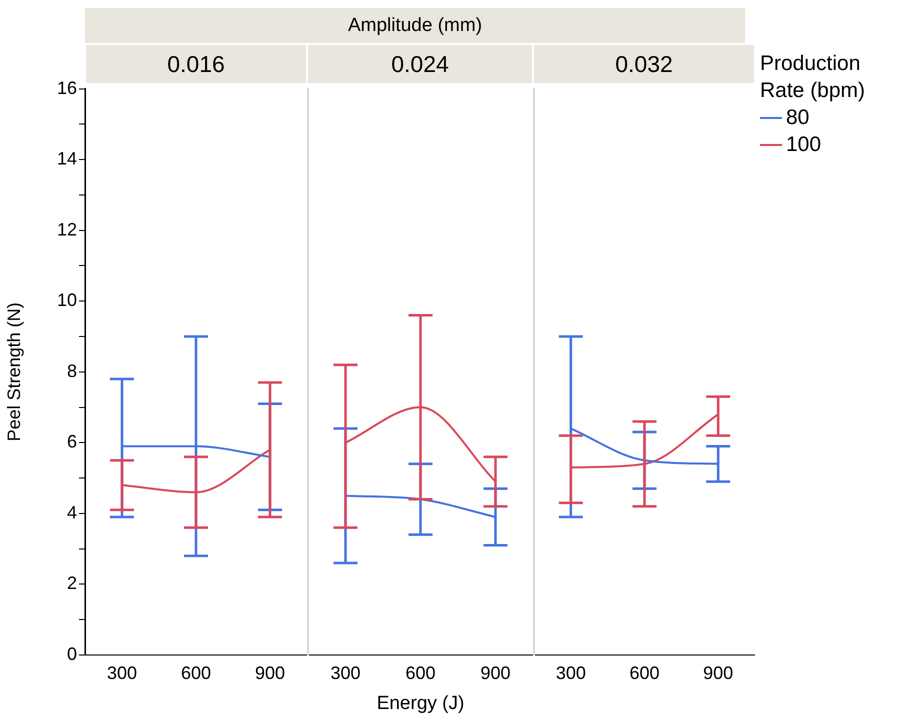 This screenshot has height=719, width=906. Describe the element at coordinates (71, 583) in the screenshot. I see `y-tick-label: 2` at that location.